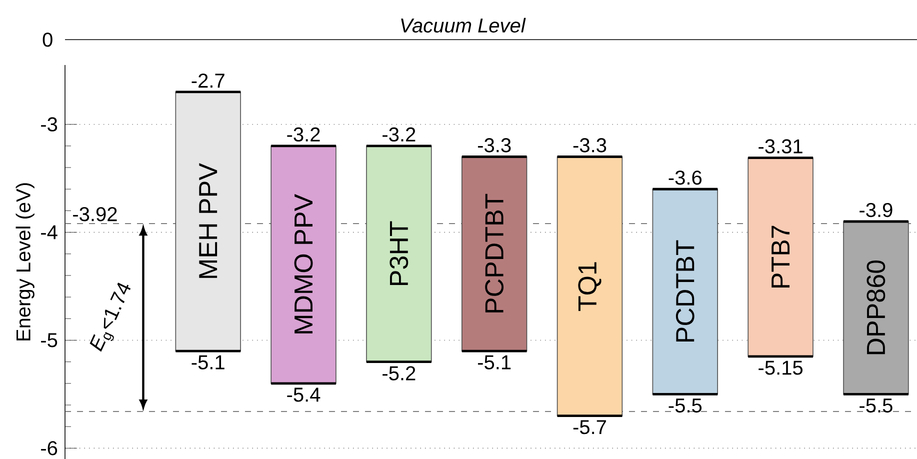  I want to click on category-label: DPP860, so click(876, 307).